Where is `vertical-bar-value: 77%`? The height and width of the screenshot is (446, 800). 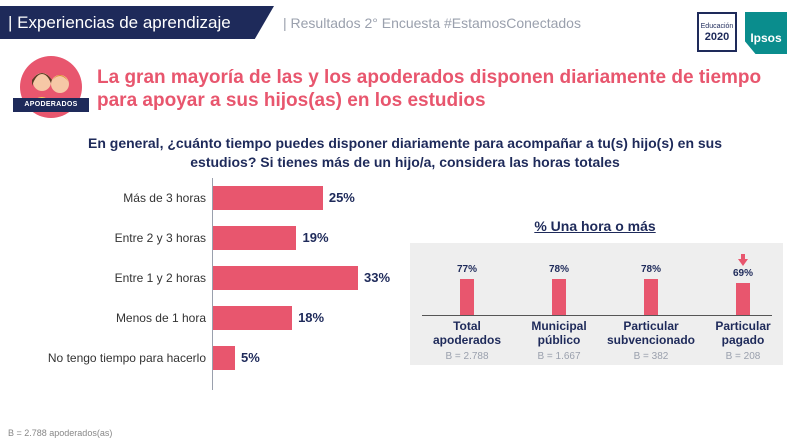
vertical-bar-value: 77% is located at coordinates (466, 270).